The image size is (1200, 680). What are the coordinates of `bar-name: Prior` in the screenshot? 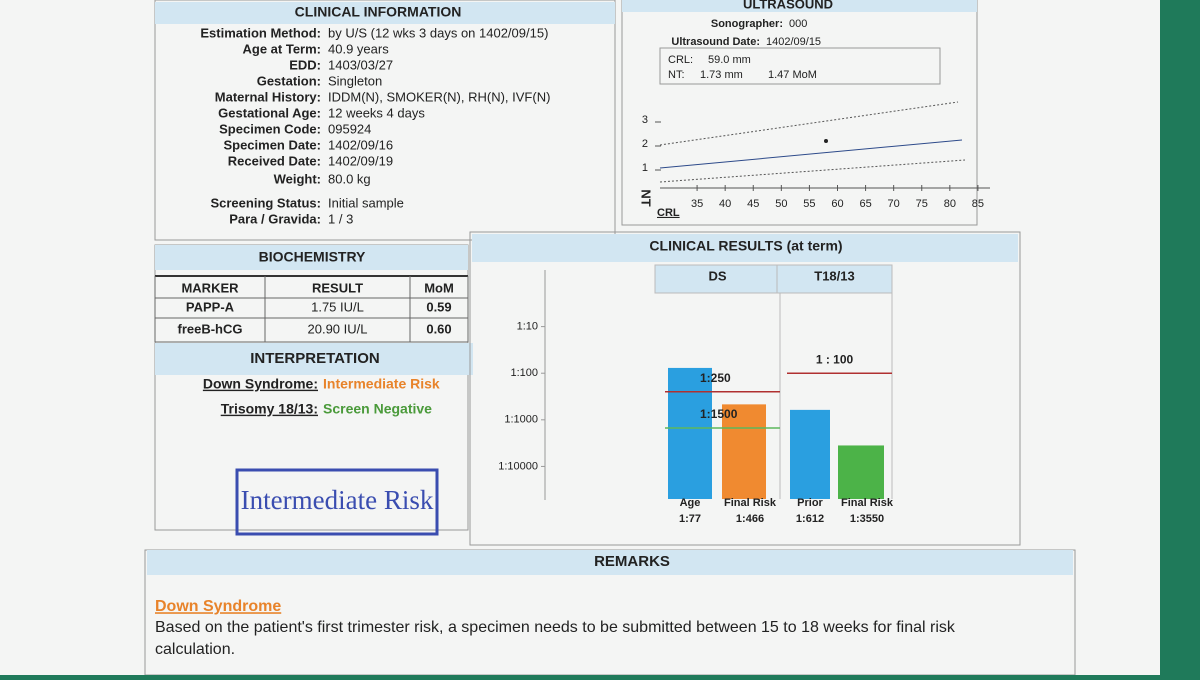 It's located at (810, 503).